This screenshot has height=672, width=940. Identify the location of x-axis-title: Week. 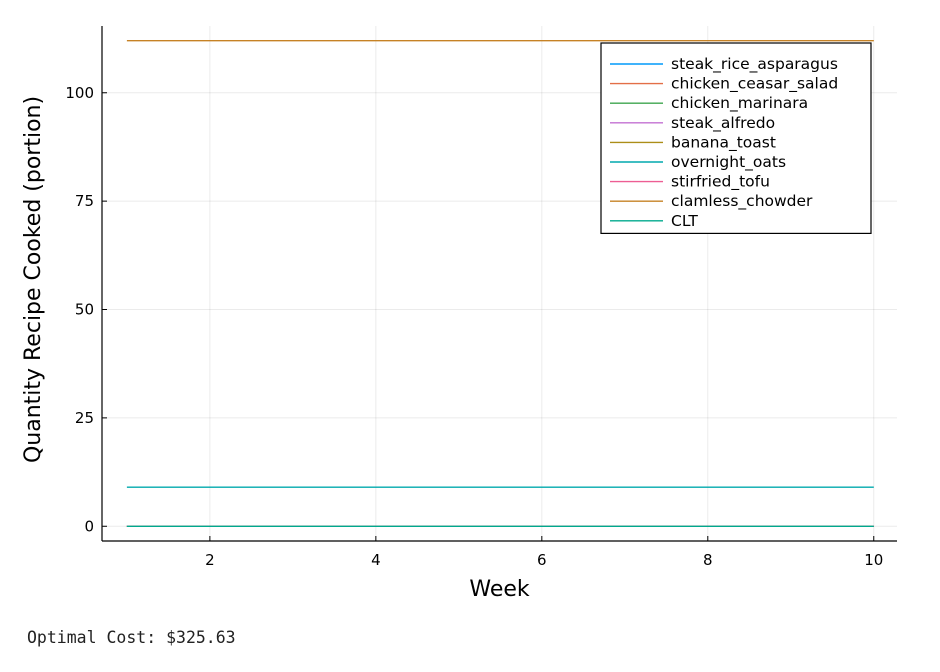
(499, 589).